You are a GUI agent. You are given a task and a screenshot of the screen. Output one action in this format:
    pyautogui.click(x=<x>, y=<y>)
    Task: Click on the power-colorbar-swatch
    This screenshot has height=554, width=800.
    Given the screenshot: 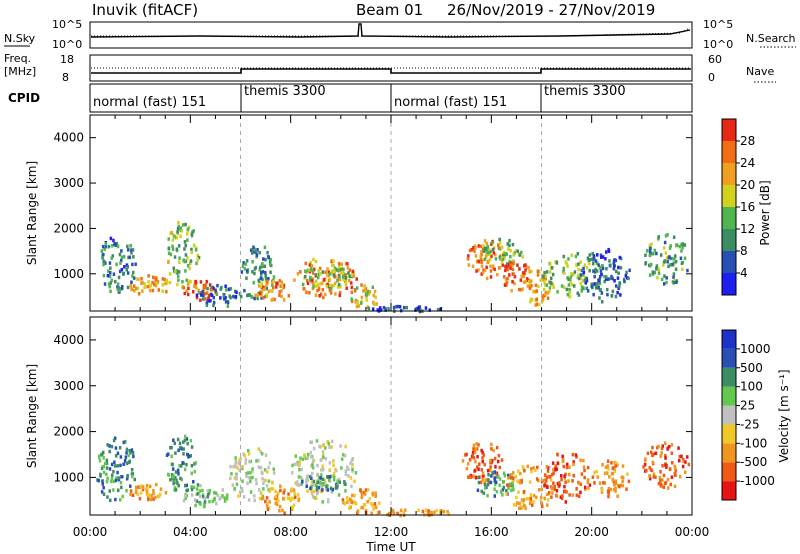 What is the action you would take?
    pyautogui.click(x=729, y=152)
    